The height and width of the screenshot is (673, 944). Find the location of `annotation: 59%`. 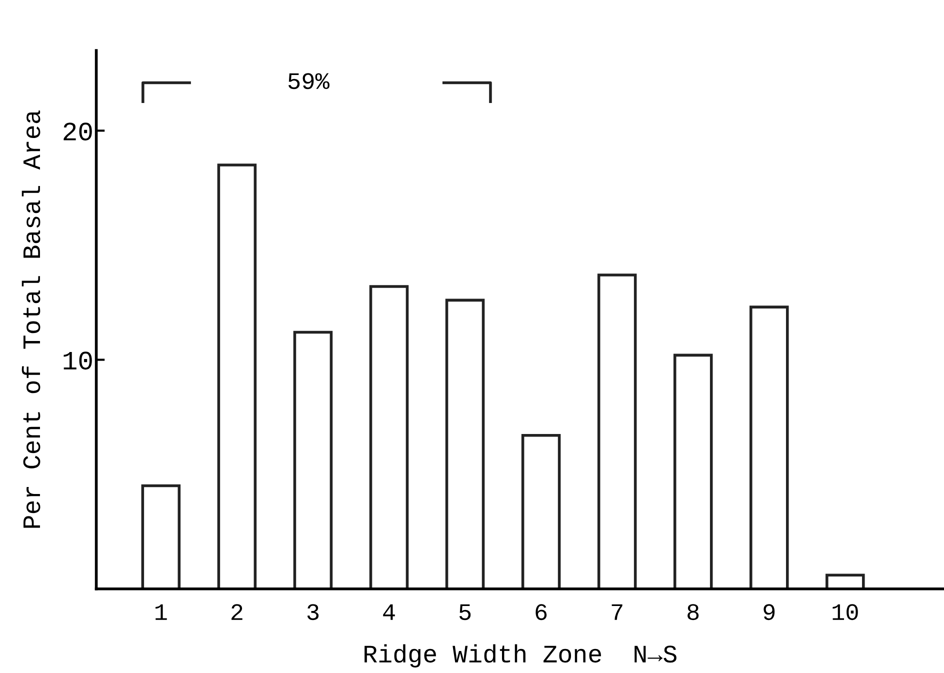

annotation: 59% is located at coordinates (309, 81).